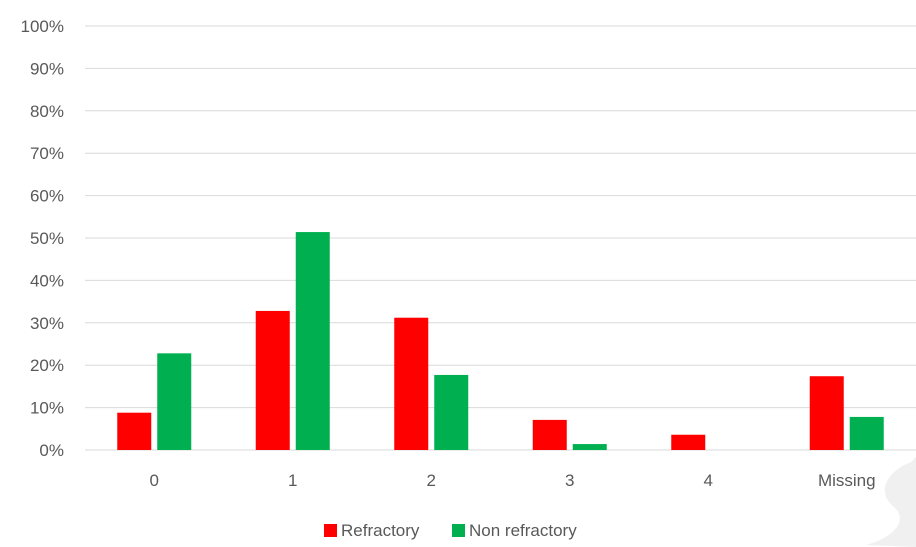  What do you see at coordinates (154, 480) in the screenshot?
I see `x-tick-label: 0` at bounding box center [154, 480].